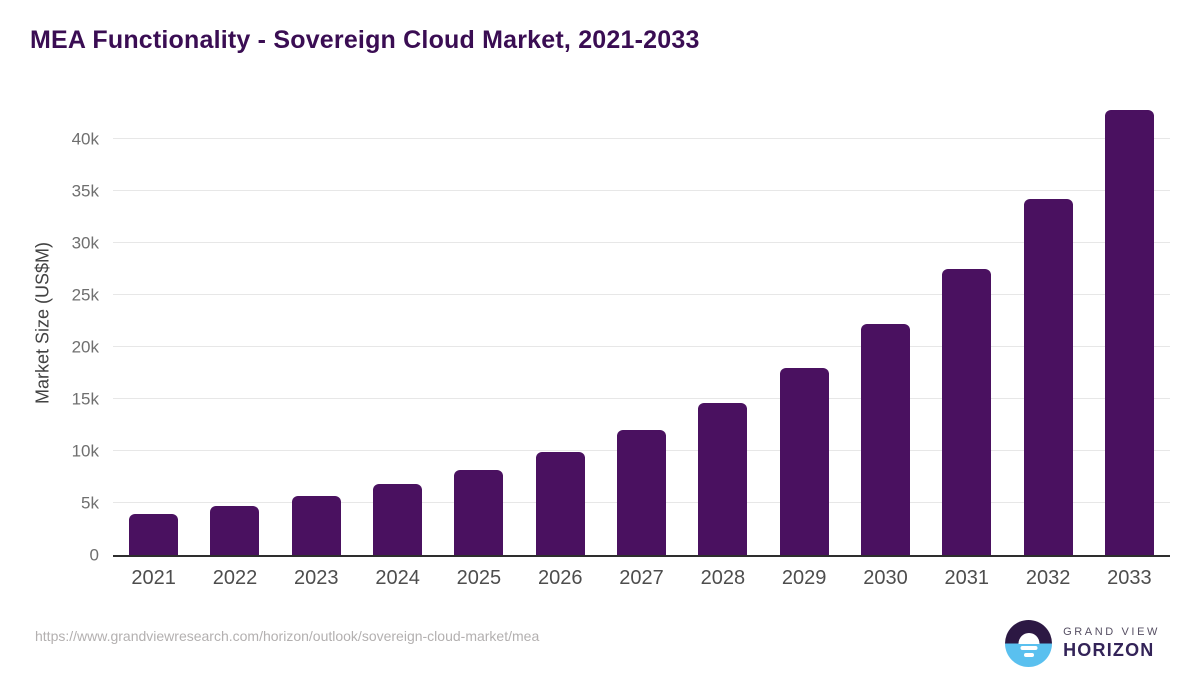  What do you see at coordinates (1129, 332) in the screenshot?
I see `bar-2033` at bounding box center [1129, 332].